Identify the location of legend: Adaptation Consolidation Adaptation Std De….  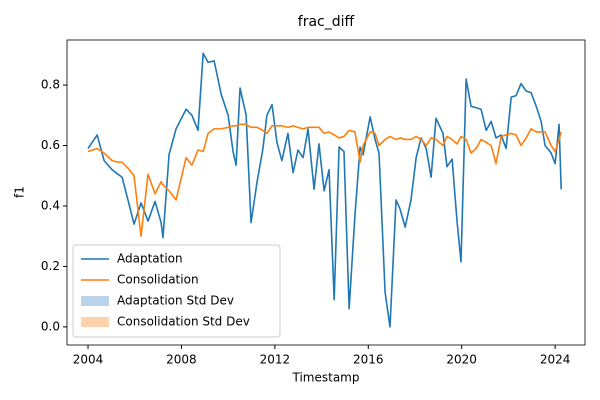
(176, 291).